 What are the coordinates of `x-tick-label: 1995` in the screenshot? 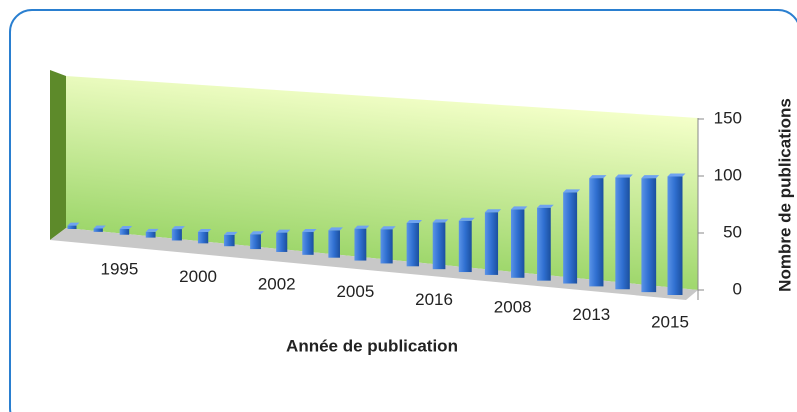 It's located at (120, 269).